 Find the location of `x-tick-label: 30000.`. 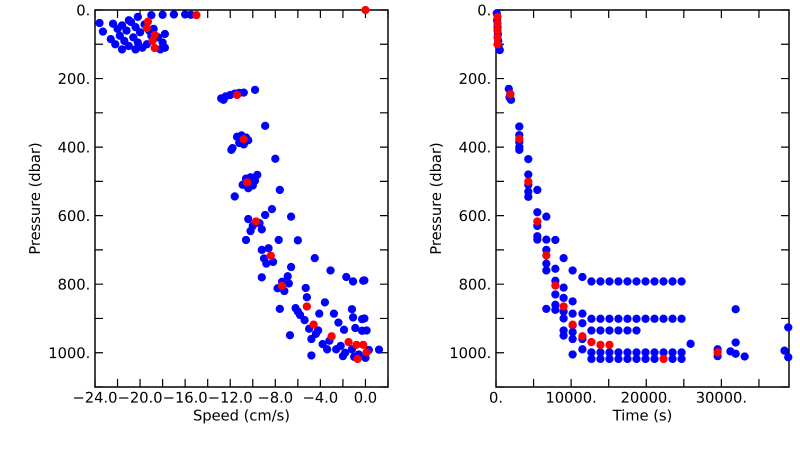

x-tick-label: 30000. is located at coordinates (721, 397).